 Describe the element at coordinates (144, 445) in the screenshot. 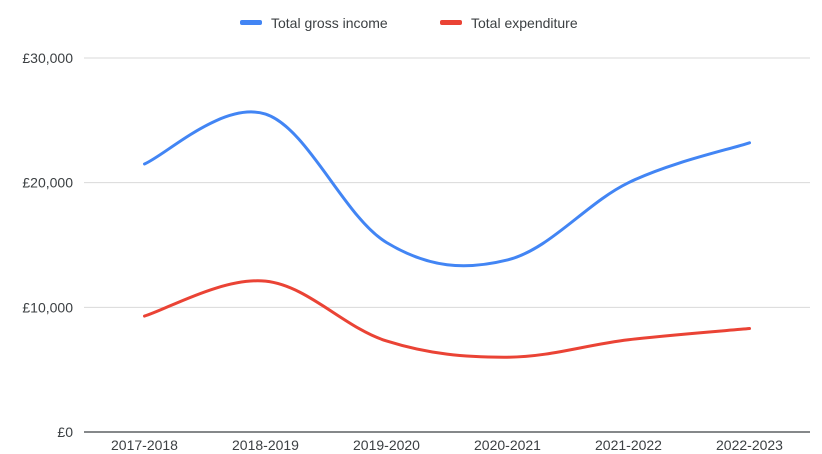

I see `x-tick-label: 2017-2018` at that location.